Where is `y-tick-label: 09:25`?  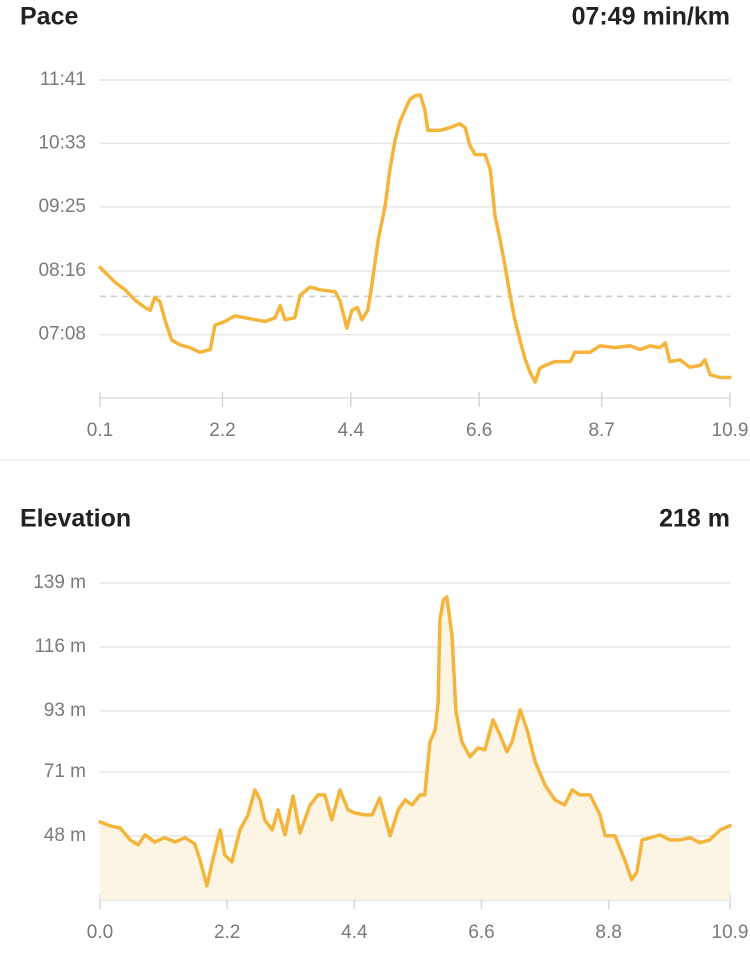
y-tick-label: 09:25 is located at coordinates (62, 206).